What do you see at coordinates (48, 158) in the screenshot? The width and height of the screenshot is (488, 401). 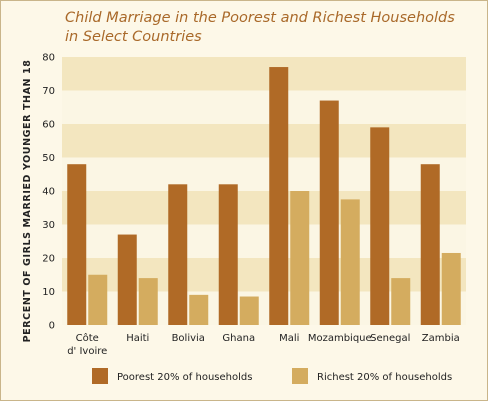 I see `y-tick-label: 50` at bounding box center [48, 158].